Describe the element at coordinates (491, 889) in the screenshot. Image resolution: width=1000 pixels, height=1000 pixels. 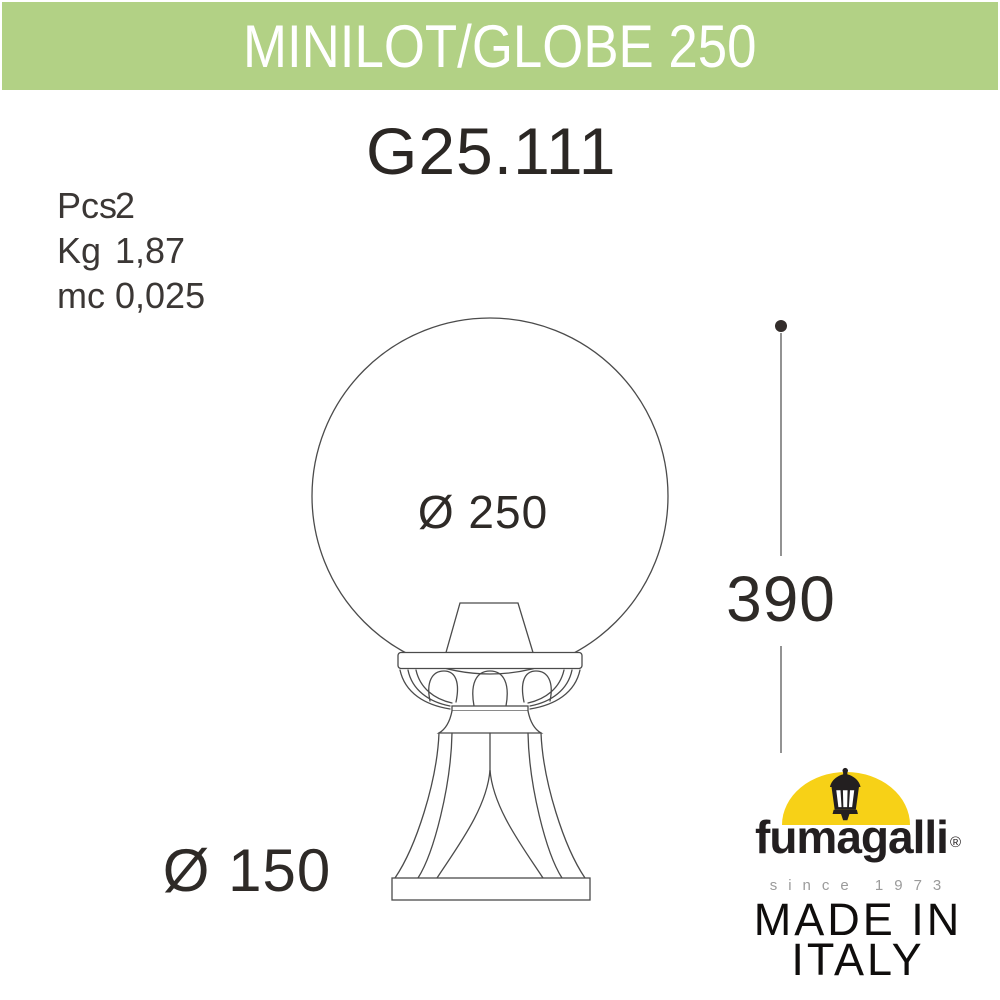
I see `lamp-base` at that location.